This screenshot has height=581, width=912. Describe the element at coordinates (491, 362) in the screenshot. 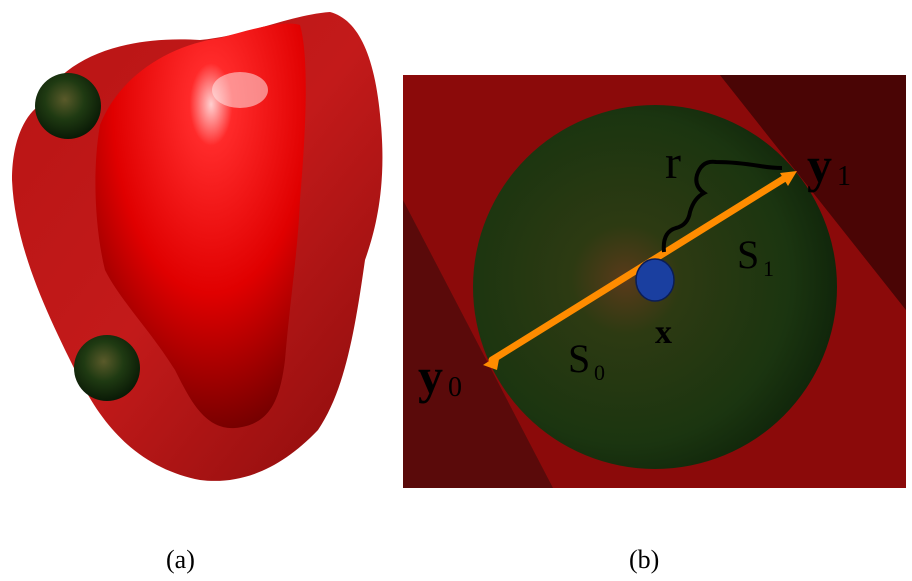

I see `arrowhead-y0` at that location.